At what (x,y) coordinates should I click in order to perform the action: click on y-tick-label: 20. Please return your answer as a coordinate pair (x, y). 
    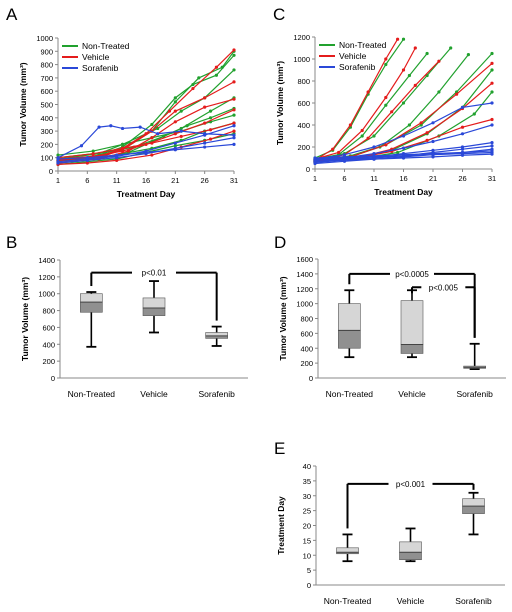
    Looking at the image, I should click on (307, 526).